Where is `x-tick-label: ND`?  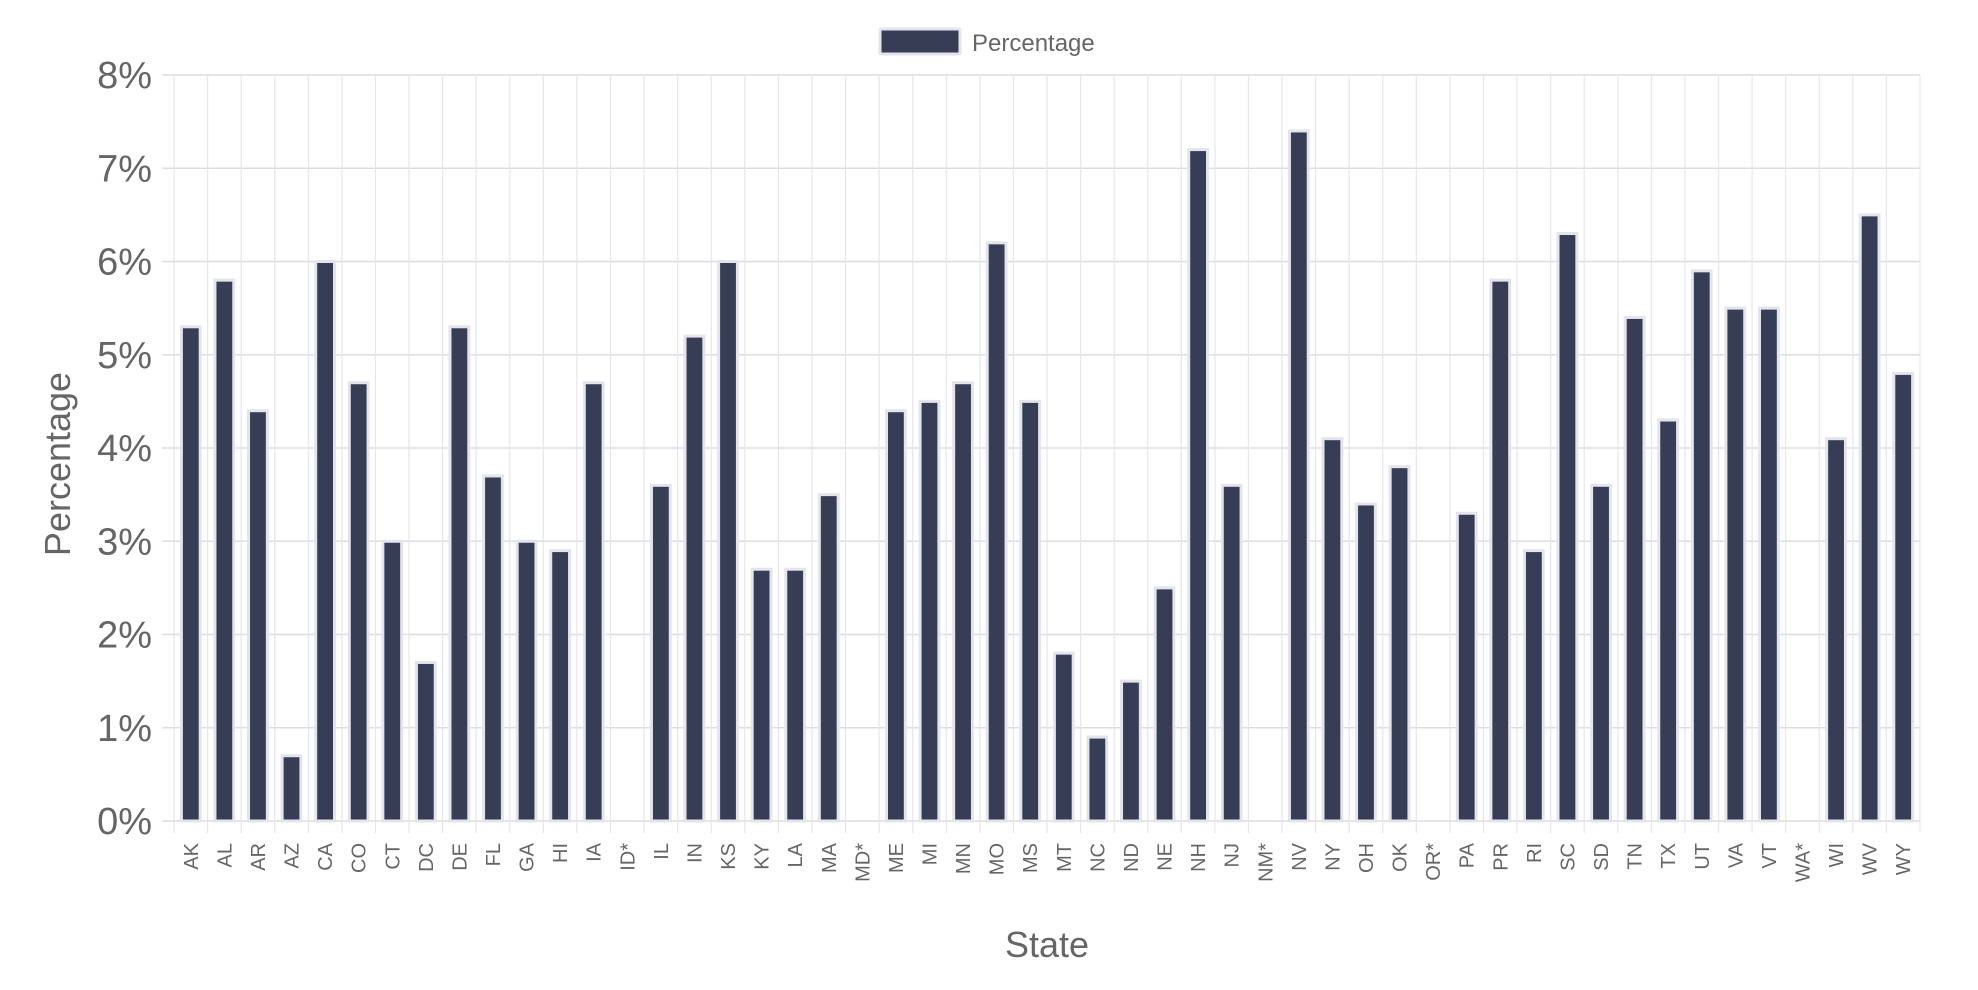 x-tick-label: ND is located at coordinates (1132, 857).